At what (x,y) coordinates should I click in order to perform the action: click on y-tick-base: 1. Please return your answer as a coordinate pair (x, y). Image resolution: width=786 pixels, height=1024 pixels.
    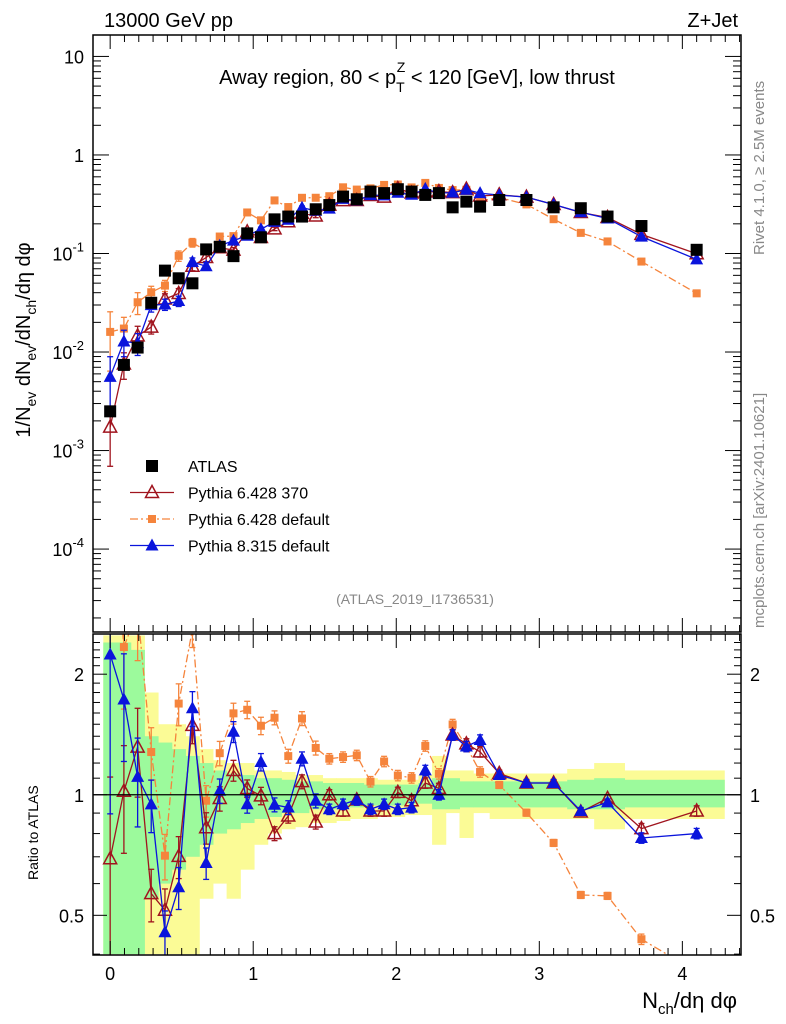
    Looking at the image, I should click on (79, 156).